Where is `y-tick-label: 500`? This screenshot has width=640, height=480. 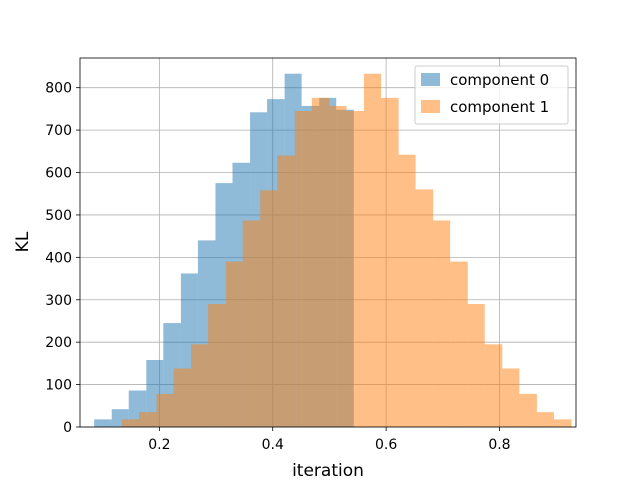 y-tick-label: 500 is located at coordinates (58, 216).